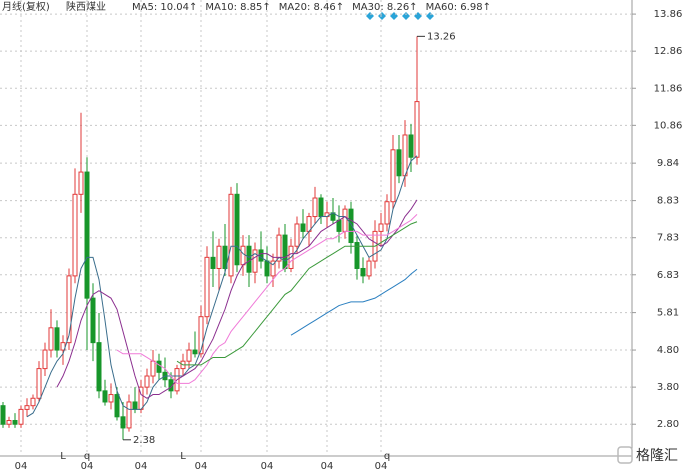 Image resolution: width=693 pixels, height=473 pixels. What do you see at coordinates (668, 238) in the screenshot?
I see `y-tick-label: 7.83` at bounding box center [668, 238].